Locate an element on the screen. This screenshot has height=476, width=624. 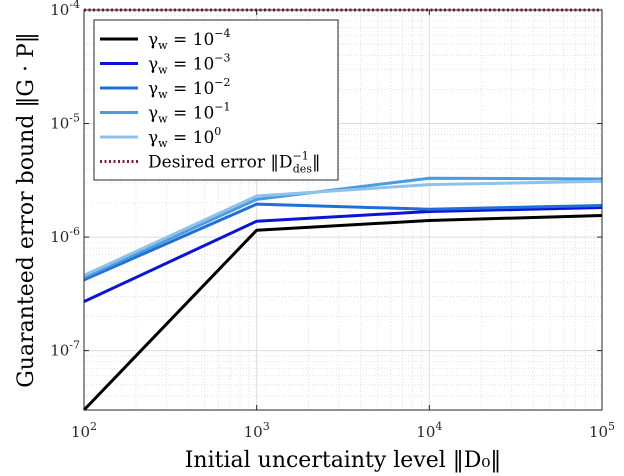
legend-entry-0: γw = 10−4 is located at coordinates (189, 39).